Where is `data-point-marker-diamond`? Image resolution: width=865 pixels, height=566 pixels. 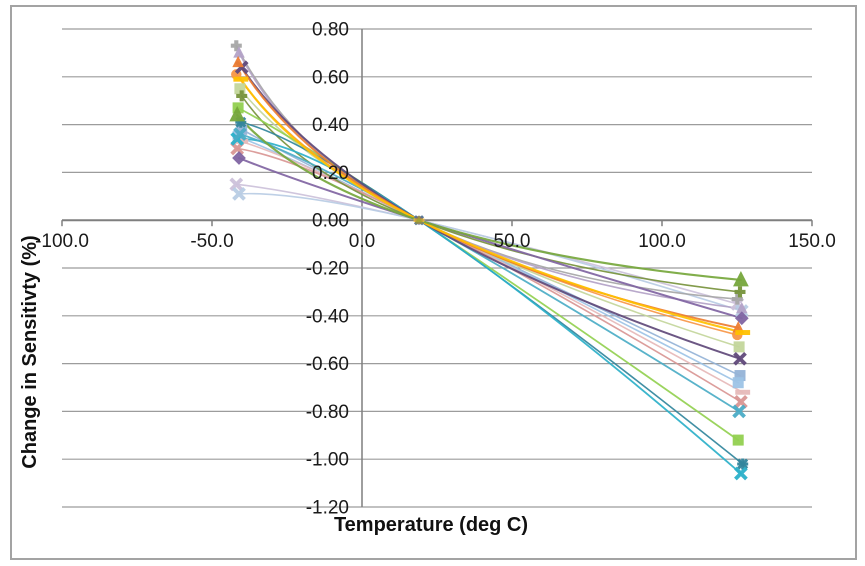 data-point-marker-diamond is located at coordinates (239, 158).